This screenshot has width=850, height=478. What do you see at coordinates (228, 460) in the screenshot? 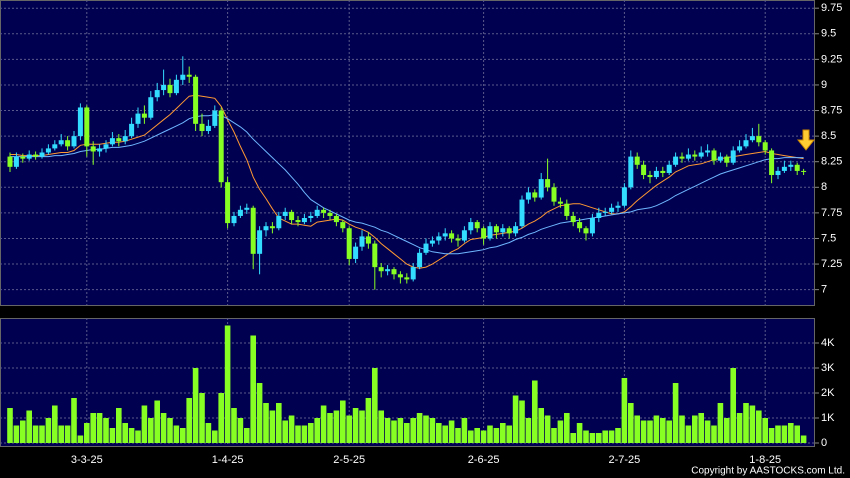
I see `x-tick-label: 1-4-25` at bounding box center [228, 460].